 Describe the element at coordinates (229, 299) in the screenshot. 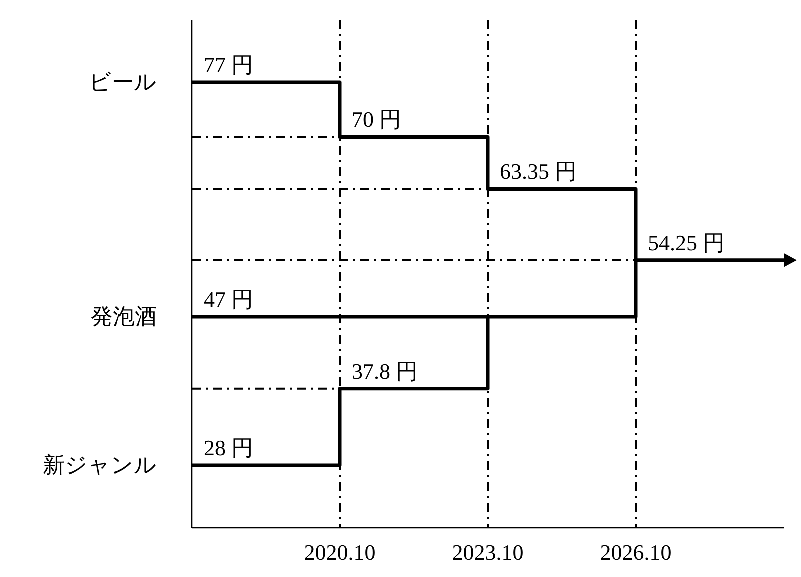

I see `value-label: 47 円` at that location.